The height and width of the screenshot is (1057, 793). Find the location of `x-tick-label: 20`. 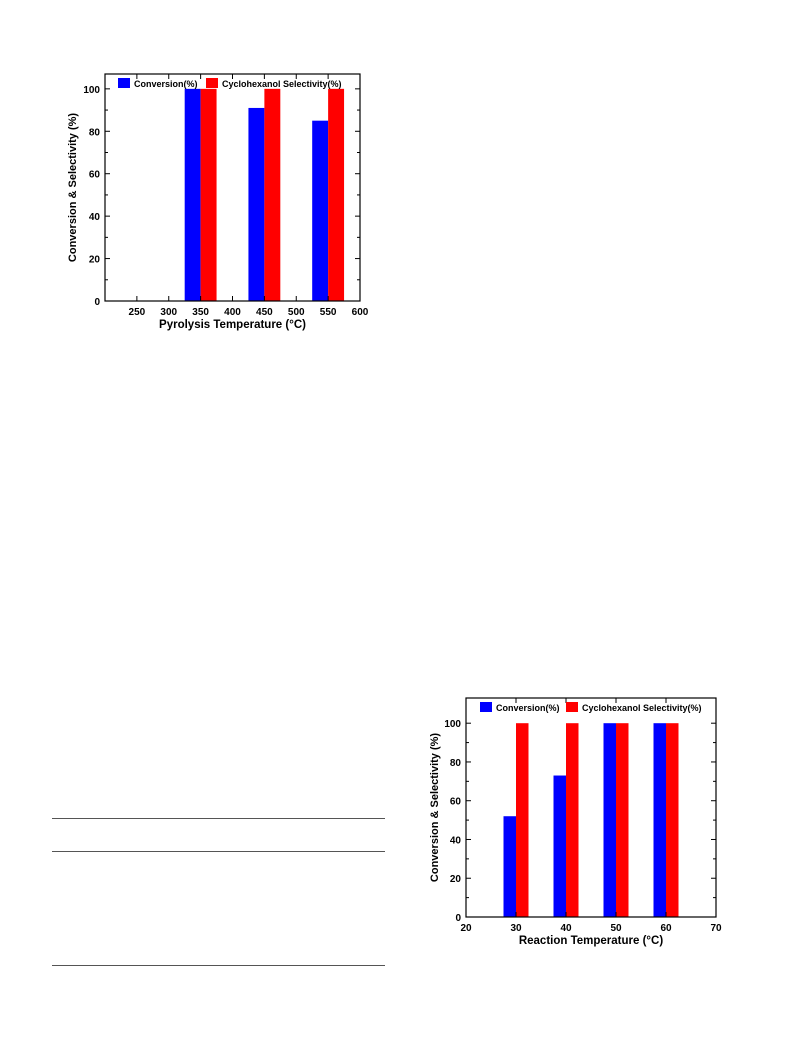

x-tick-label: 20 is located at coordinates (466, 928).